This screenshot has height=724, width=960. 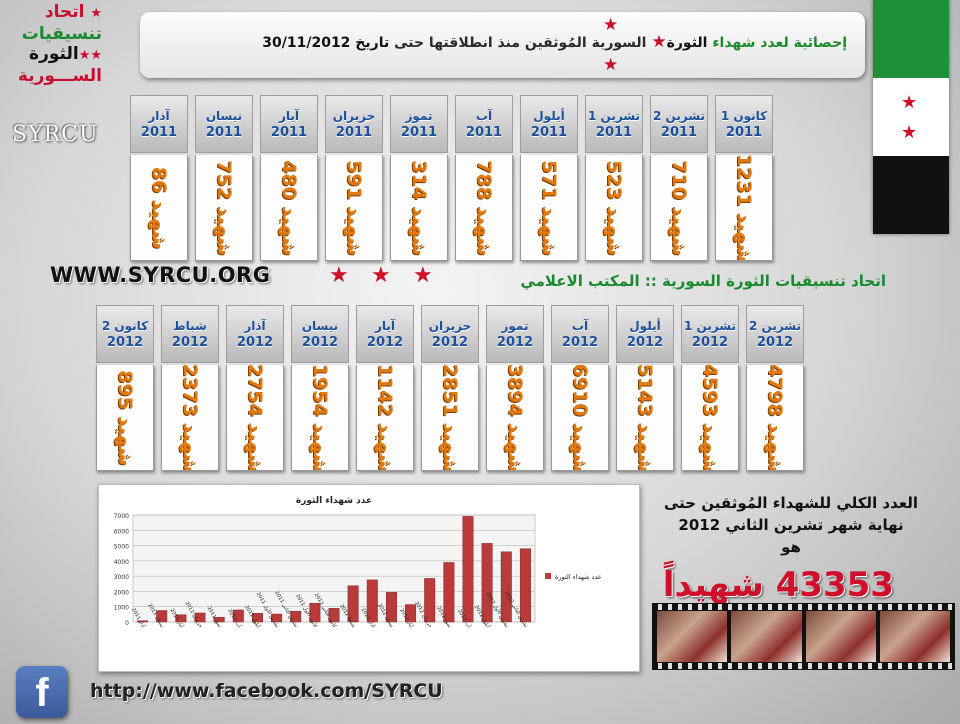 What do you see at coordinates (614, 179) in the screenshot?
I see `month-count: 523` at bounding box center [614, 179].